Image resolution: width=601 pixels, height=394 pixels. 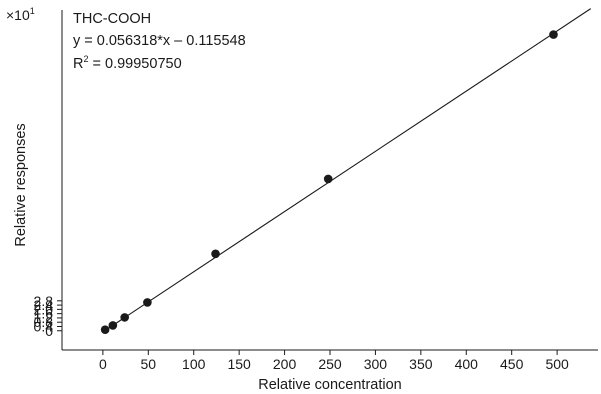 I want to click on x-tick-label: 450, so click(x=512, y=364).